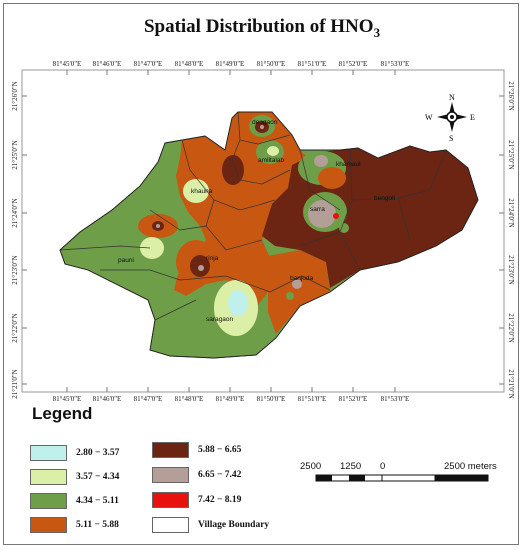 This screenshot has height=550, width=524. What do you see at coordinates (148, 64) in the screenshot?
I see `top-lon-label: 81°47'0"E` at bounding box center [148, 64].